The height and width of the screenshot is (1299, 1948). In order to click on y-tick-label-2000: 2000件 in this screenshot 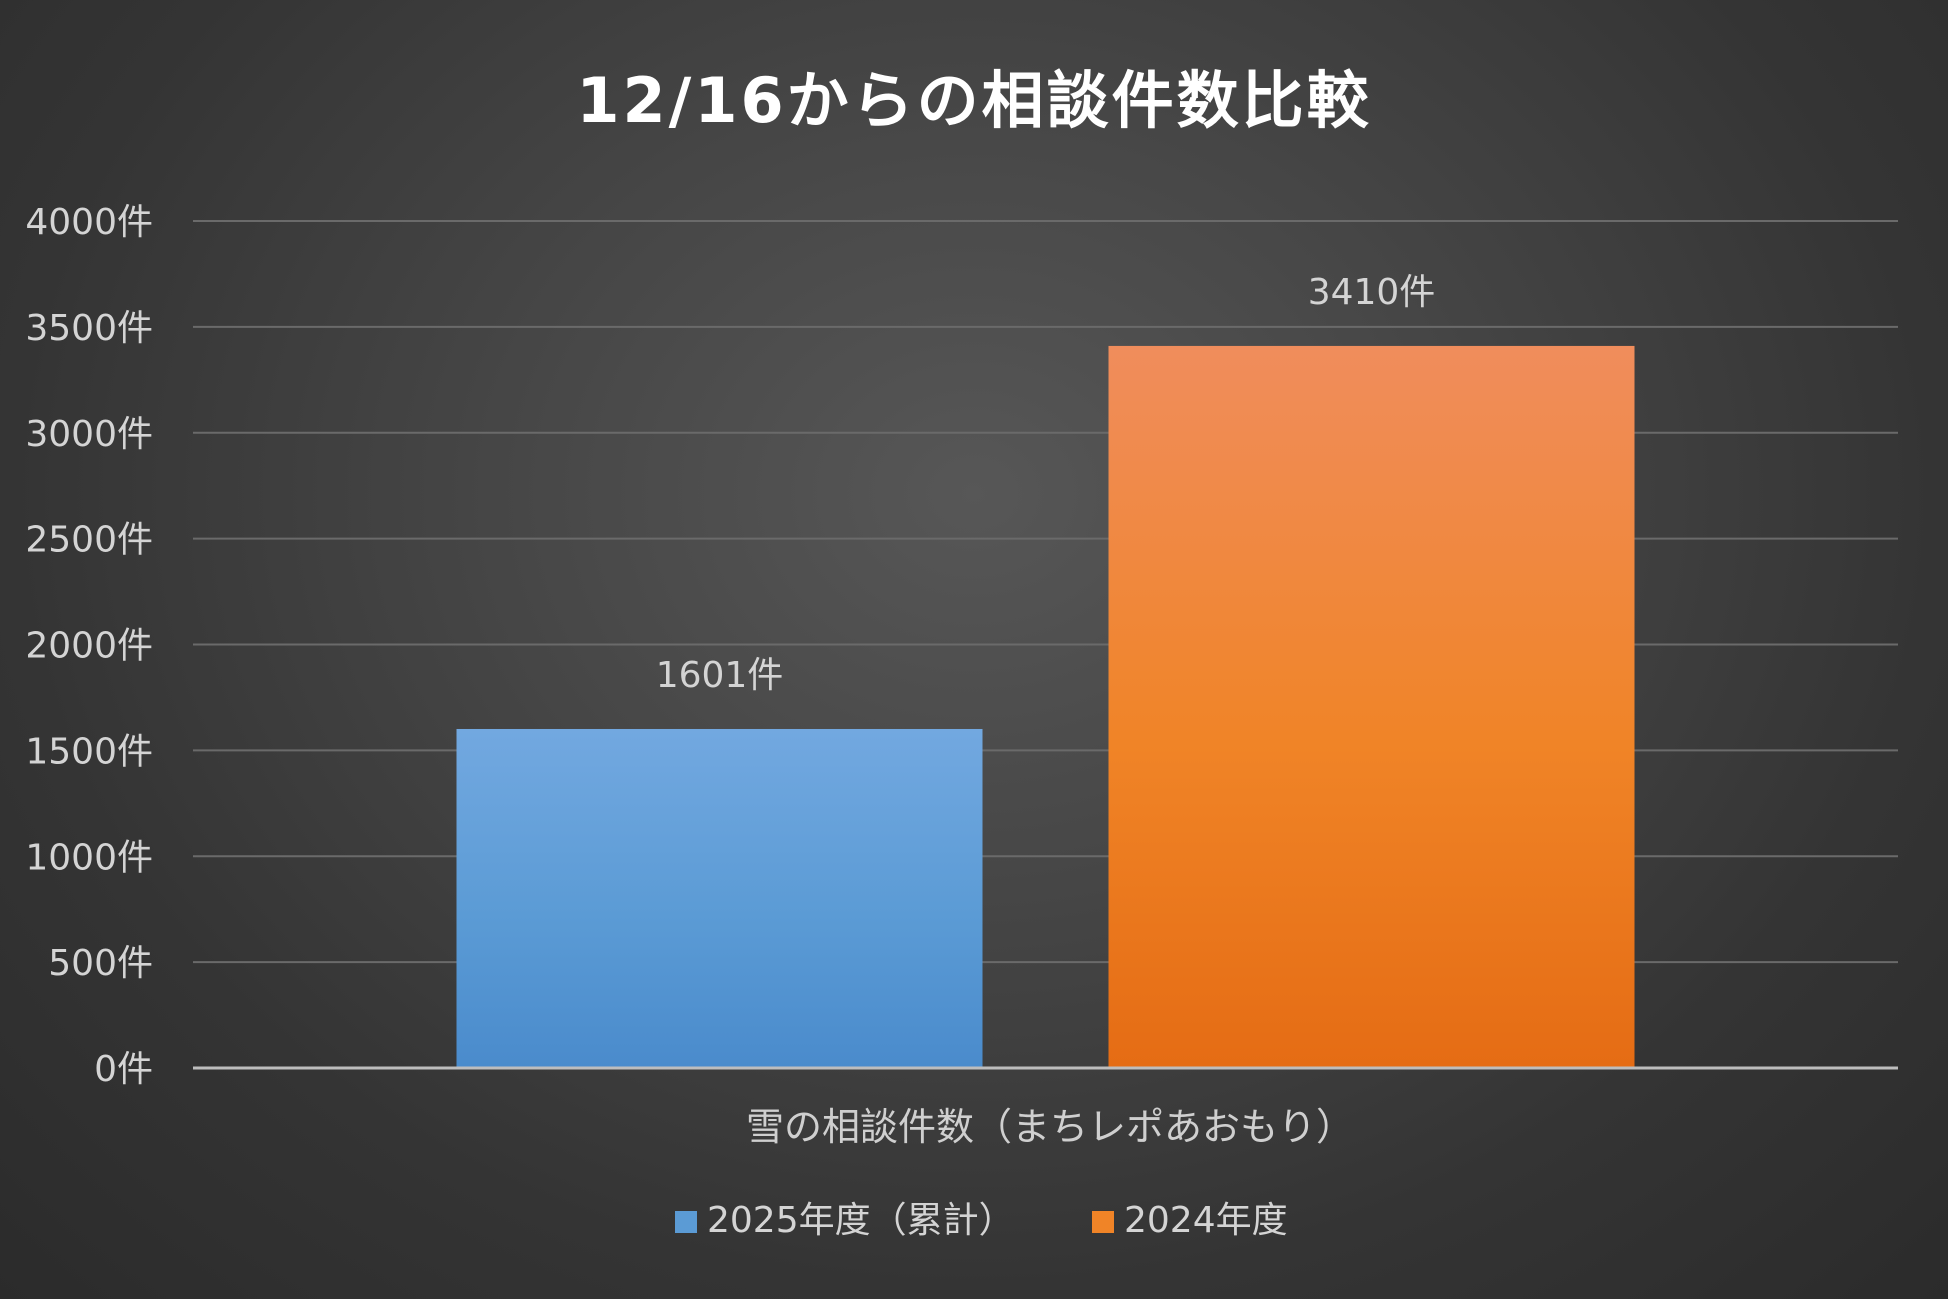, I will do `click(89, 646)`.